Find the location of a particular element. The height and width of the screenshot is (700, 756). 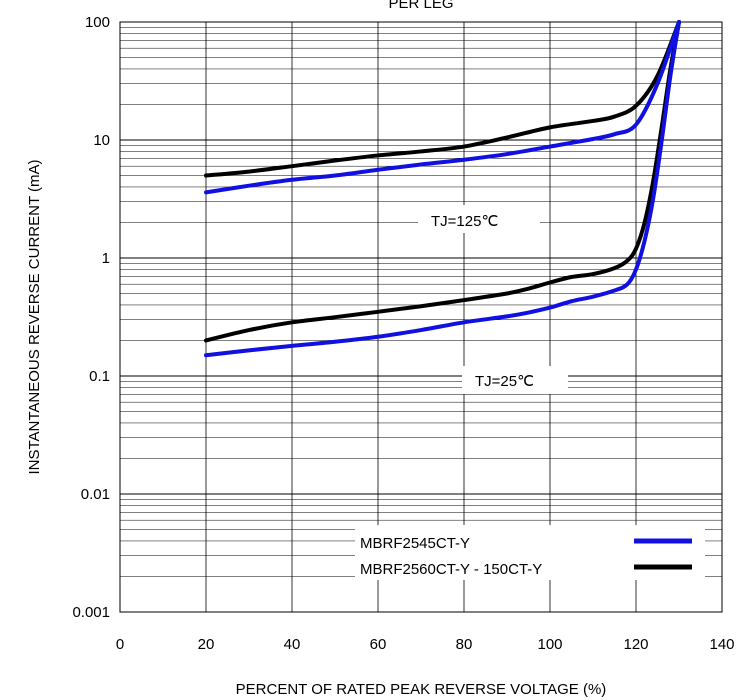

x-tick-label: 100 is located at coordinates (549, 644).